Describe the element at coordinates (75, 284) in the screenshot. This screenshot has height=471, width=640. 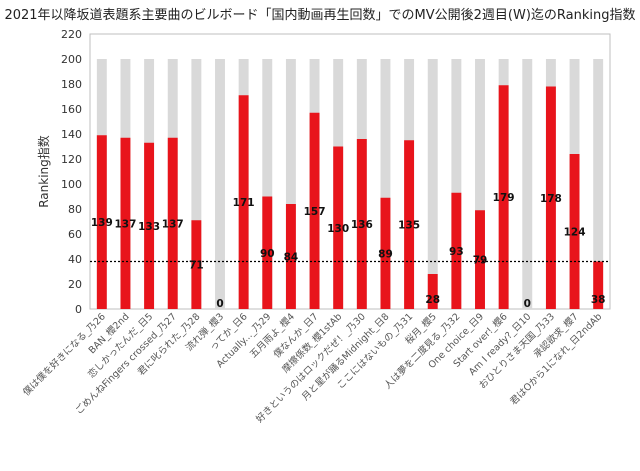
I see `y-tick-label: 20` at that location.